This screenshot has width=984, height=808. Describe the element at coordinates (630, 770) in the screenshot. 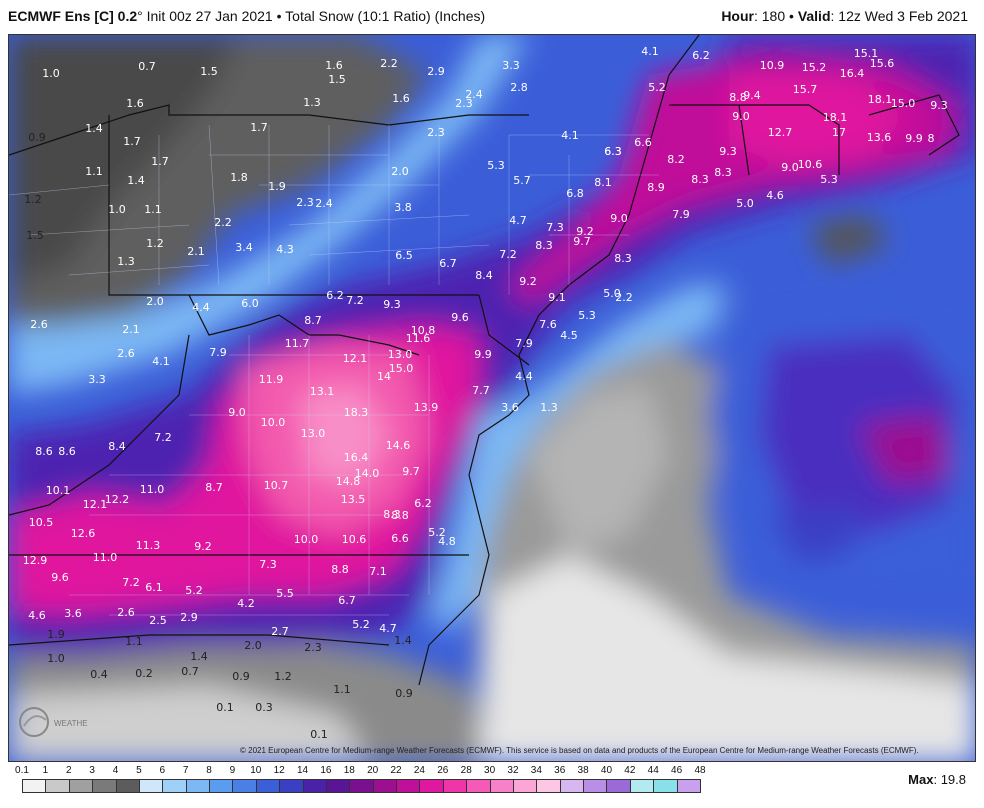

I see `colorbar-tick: 42` at that location.